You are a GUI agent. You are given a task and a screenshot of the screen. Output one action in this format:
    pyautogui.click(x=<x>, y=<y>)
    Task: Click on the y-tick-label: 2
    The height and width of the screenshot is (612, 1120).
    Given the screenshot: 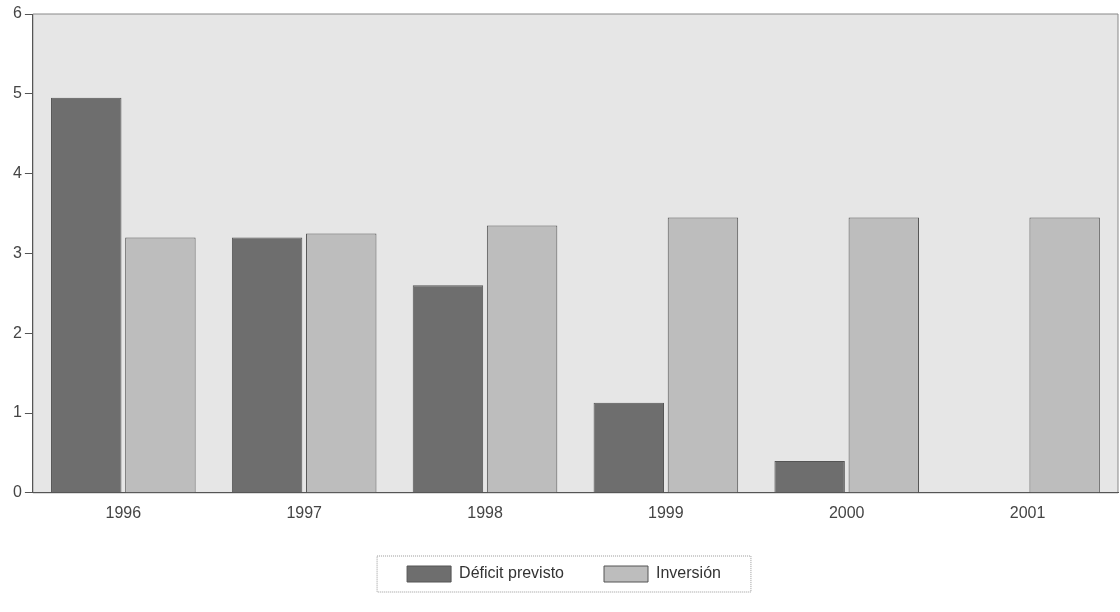 What is the action you would take?
    pyautogui.click(x=17, y=332)
    